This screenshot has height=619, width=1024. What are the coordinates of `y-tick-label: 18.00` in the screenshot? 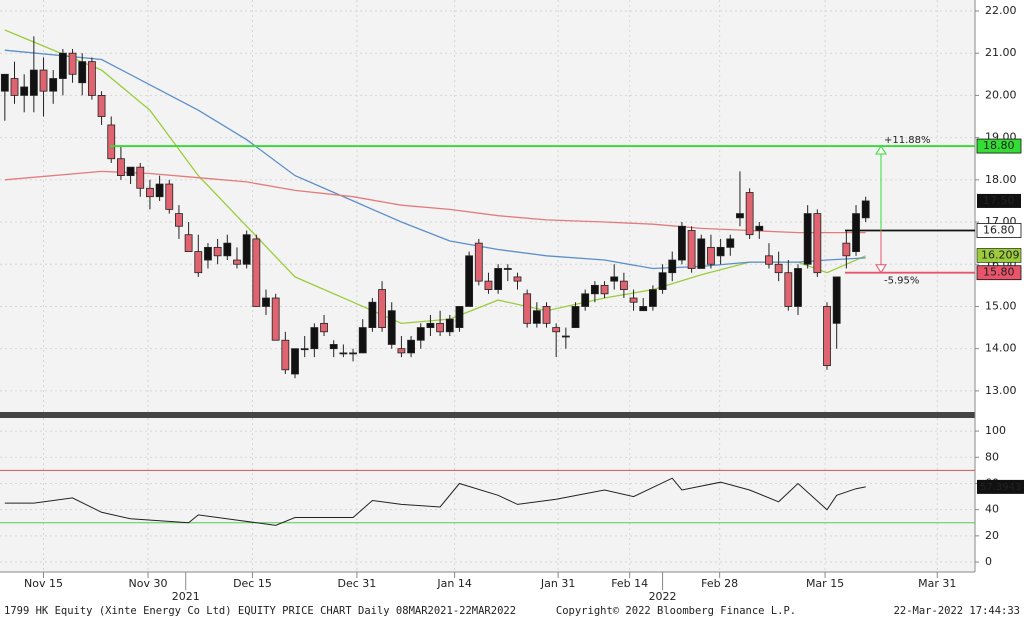 It's located at (1001, 179).